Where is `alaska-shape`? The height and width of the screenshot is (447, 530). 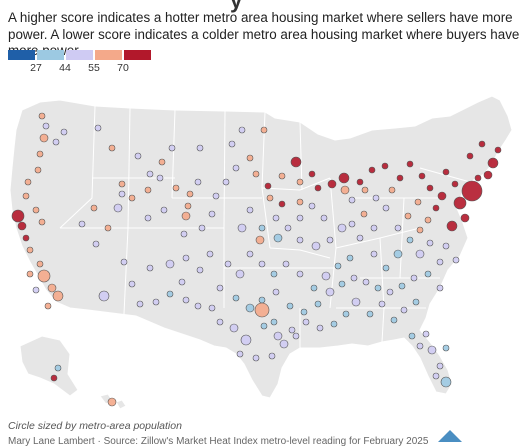
alaska-shape is located at coordinates (49, 366).